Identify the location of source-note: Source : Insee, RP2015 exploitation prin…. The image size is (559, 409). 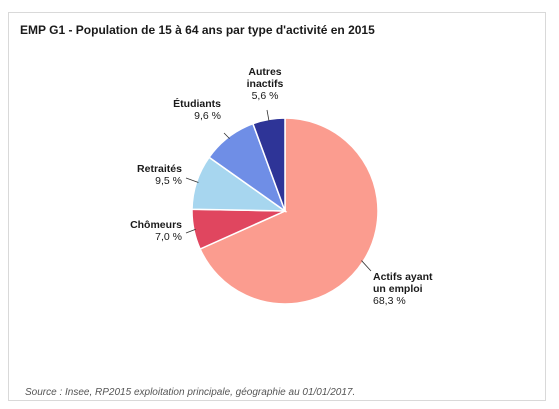
(190, 392).